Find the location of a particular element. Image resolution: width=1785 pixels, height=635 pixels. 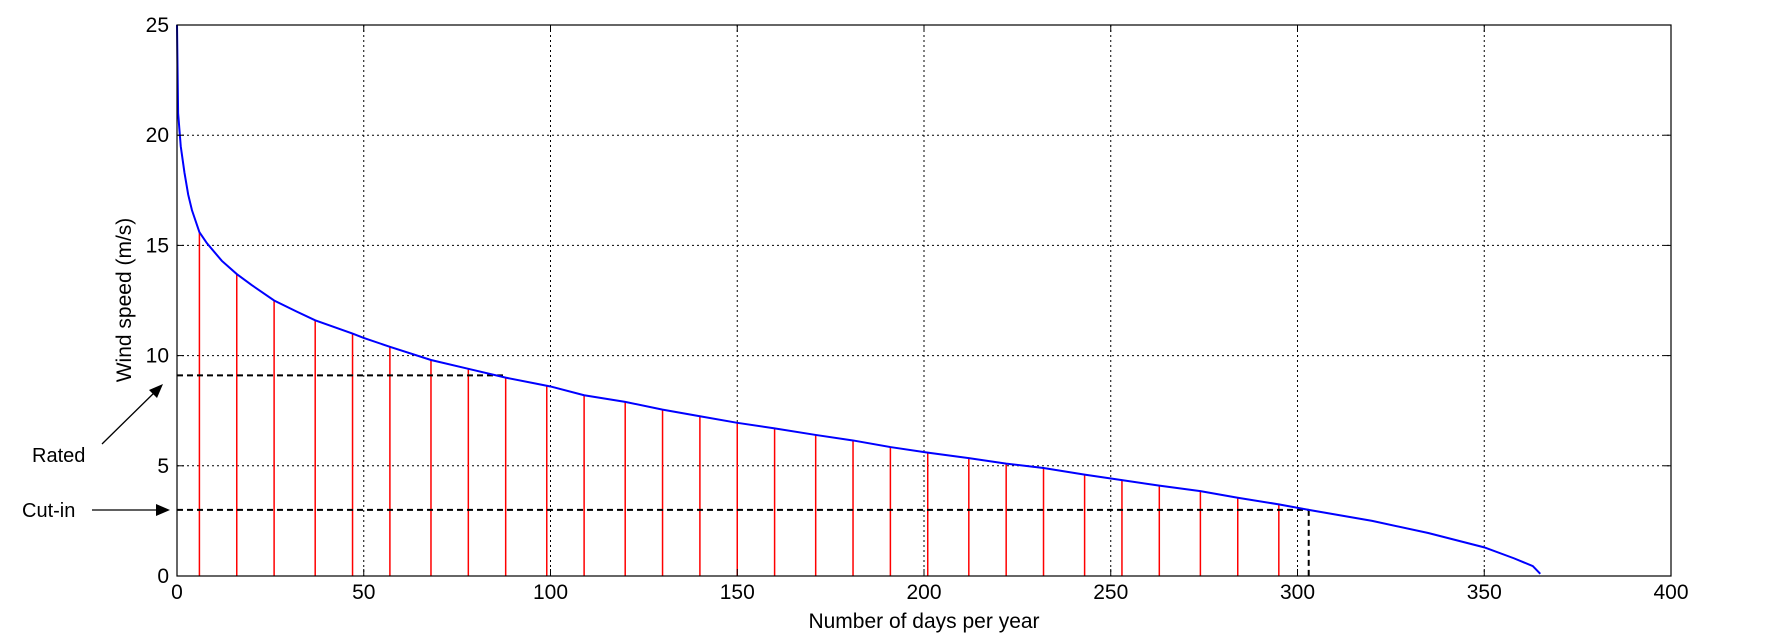

y-tick-label: 0 is located at coordinates (163, 576).